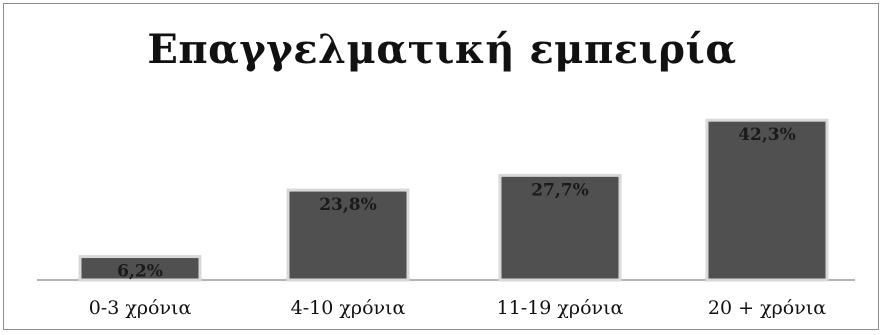  Describe the element at coordinates (140, 308) in the screenshot. I see `category-label-1: 0-3 χρόνια` at that location.